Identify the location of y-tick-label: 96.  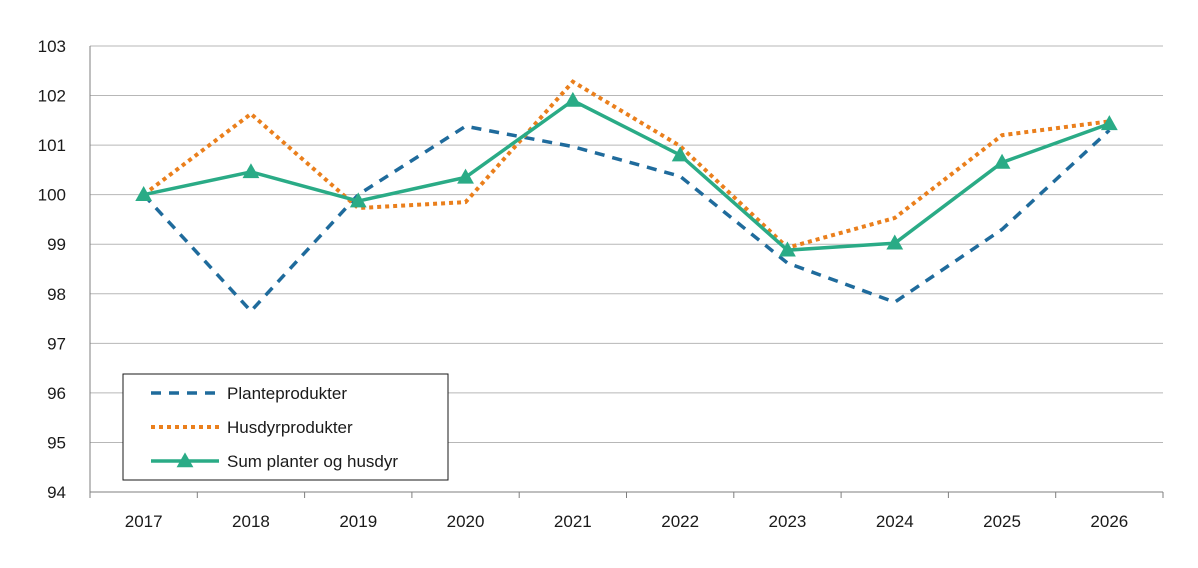
(56, 393).